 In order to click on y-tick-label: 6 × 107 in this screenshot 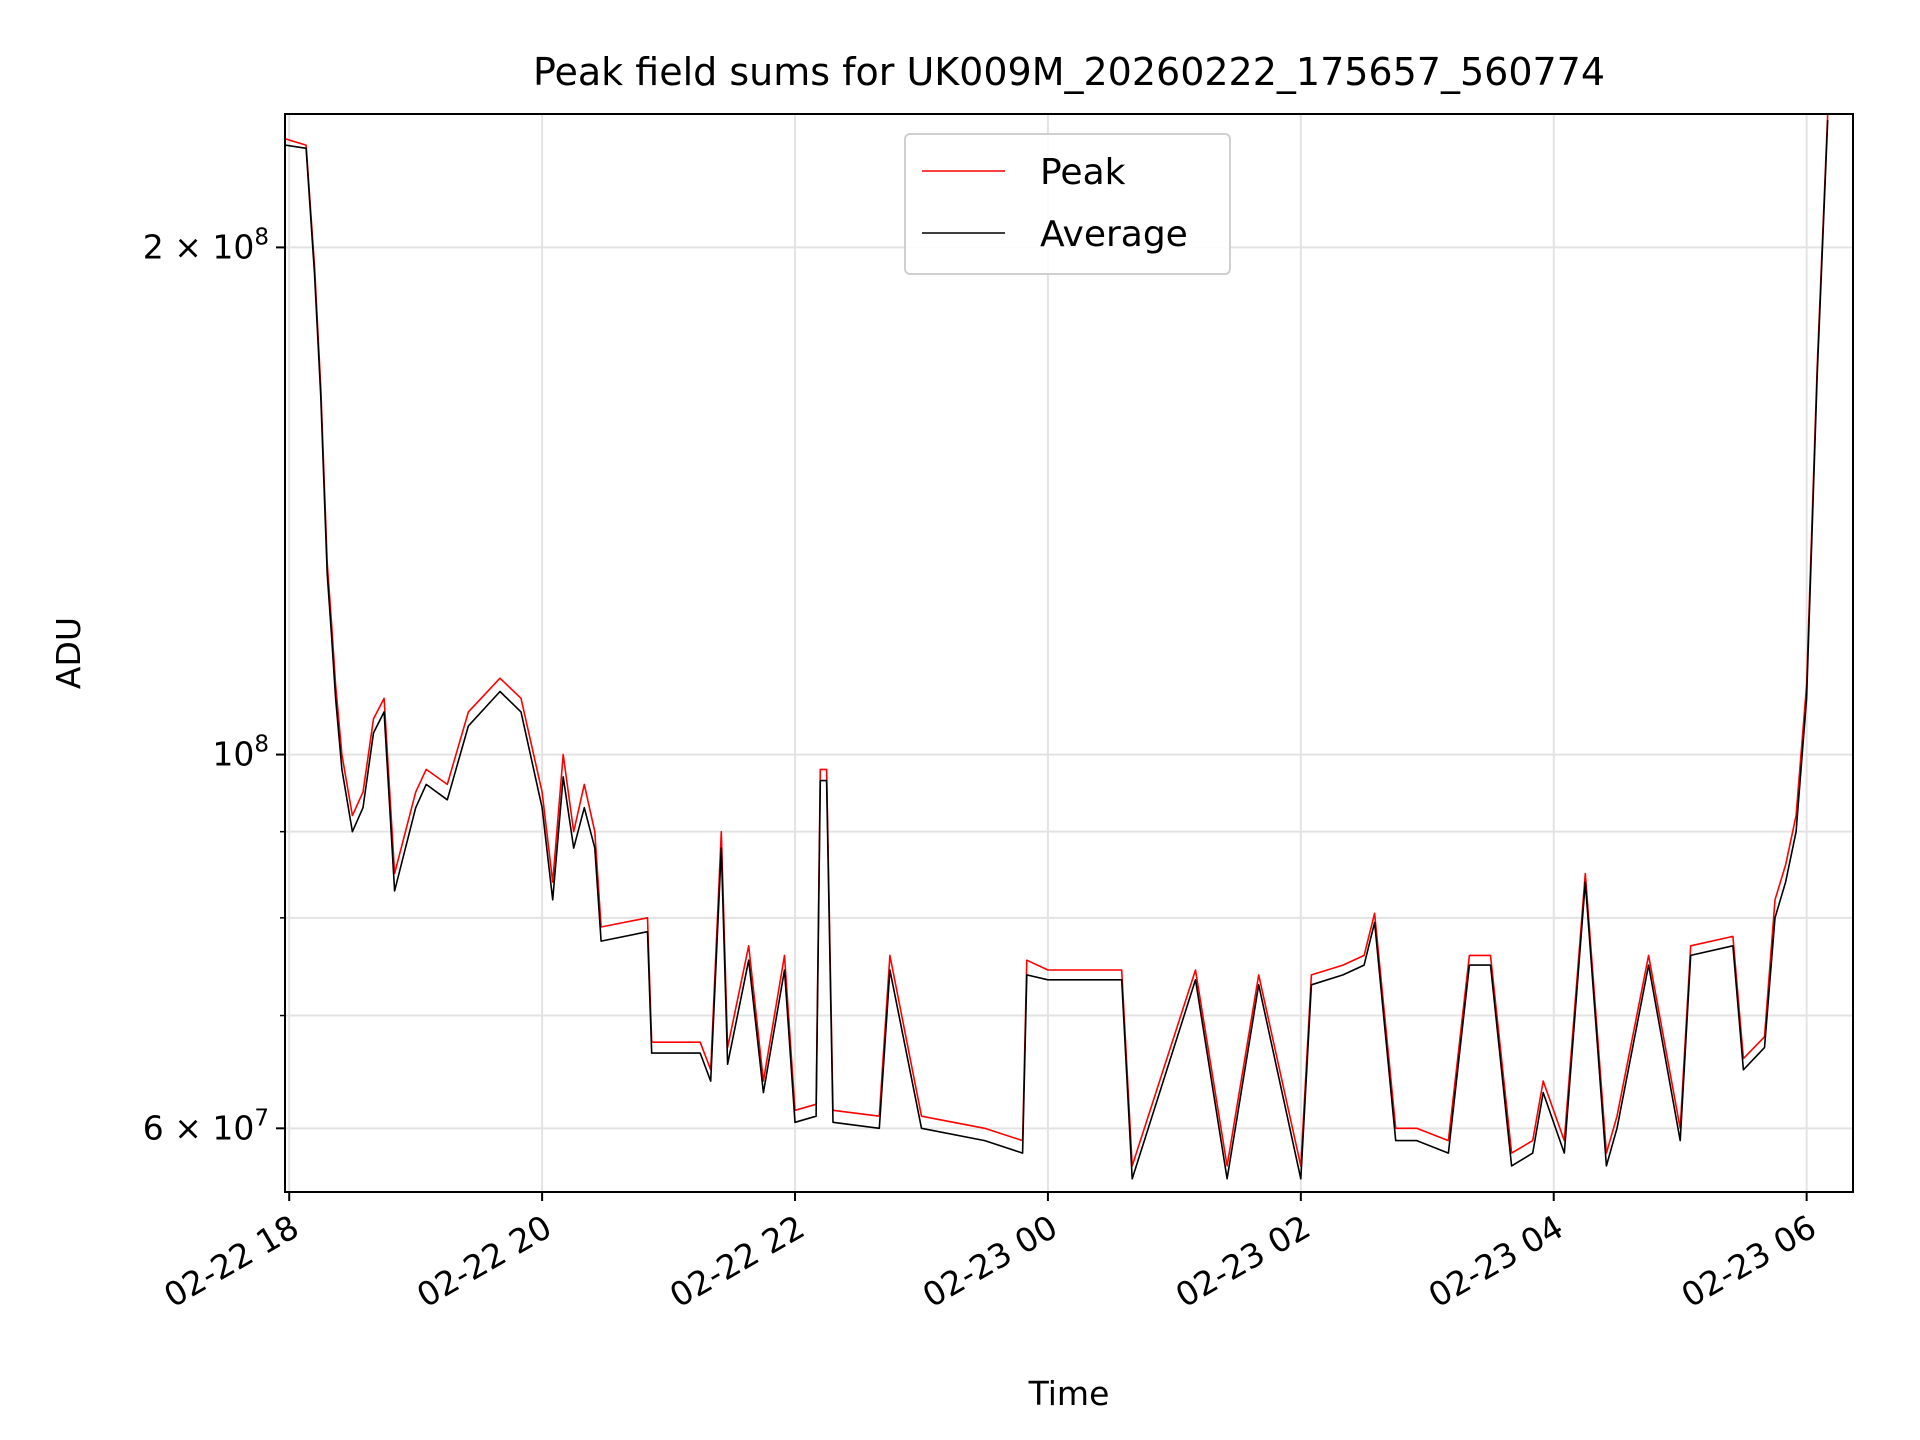, I will do `click(206, 1126)`.